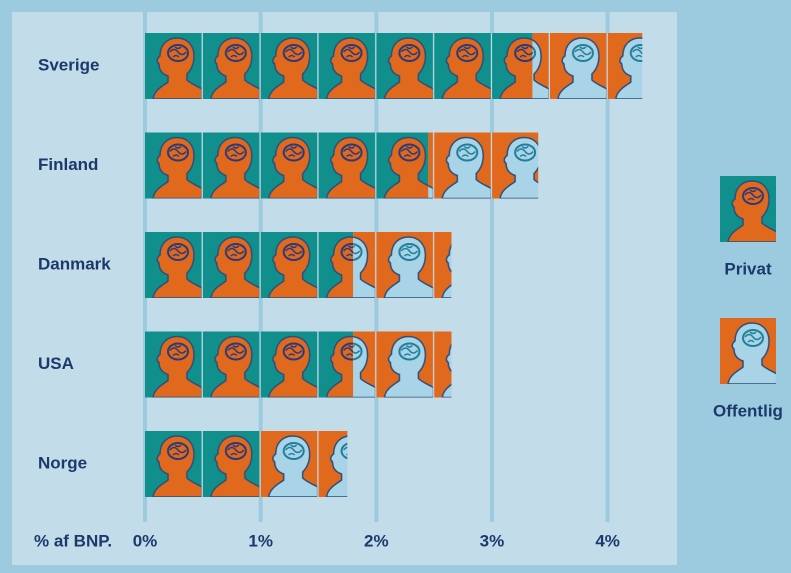 This screenshot has height=573, width=791. Describe the element at coordinates (492, 540) in the screenshot. I see `x-tick-label: 3%` at that location.